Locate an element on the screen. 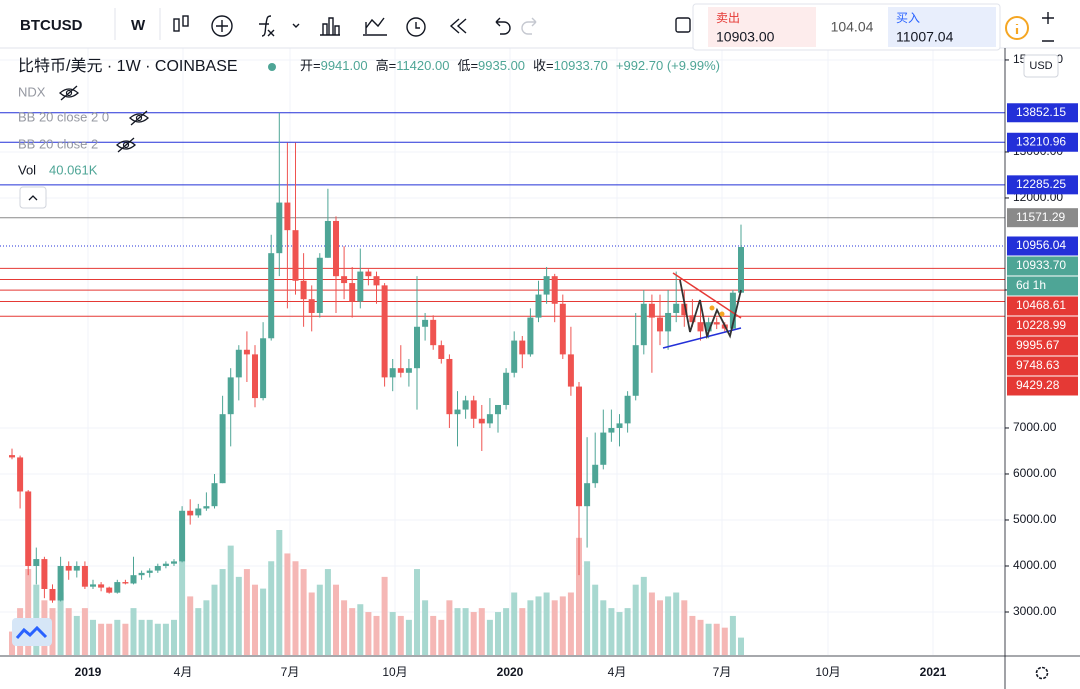 Image resolution: width=1080 pixels, height=689 pixels. price-label: 10228.99 is located at coordinates (1041, 325).